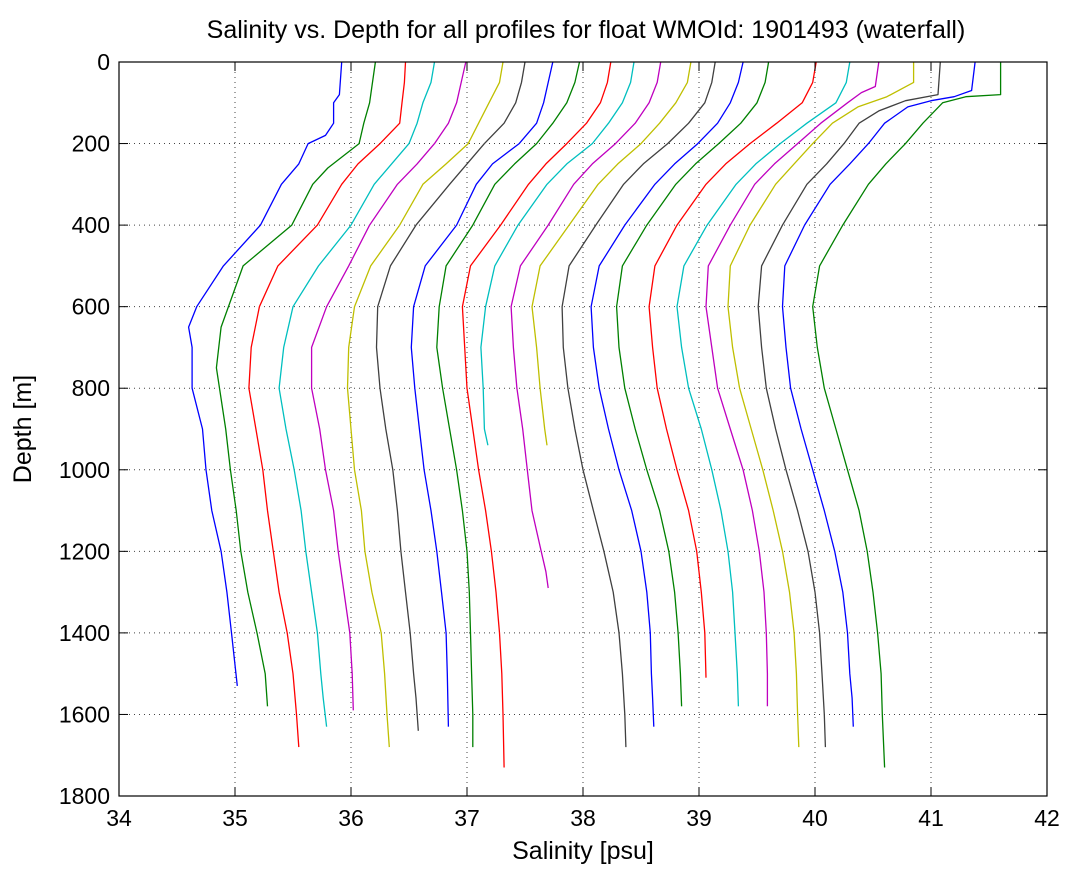 This screenshot has width=1073, height=871. Describe the element at coordinates (351, 818) in the screenshot. I see `x-tick-label: 36` at that location.